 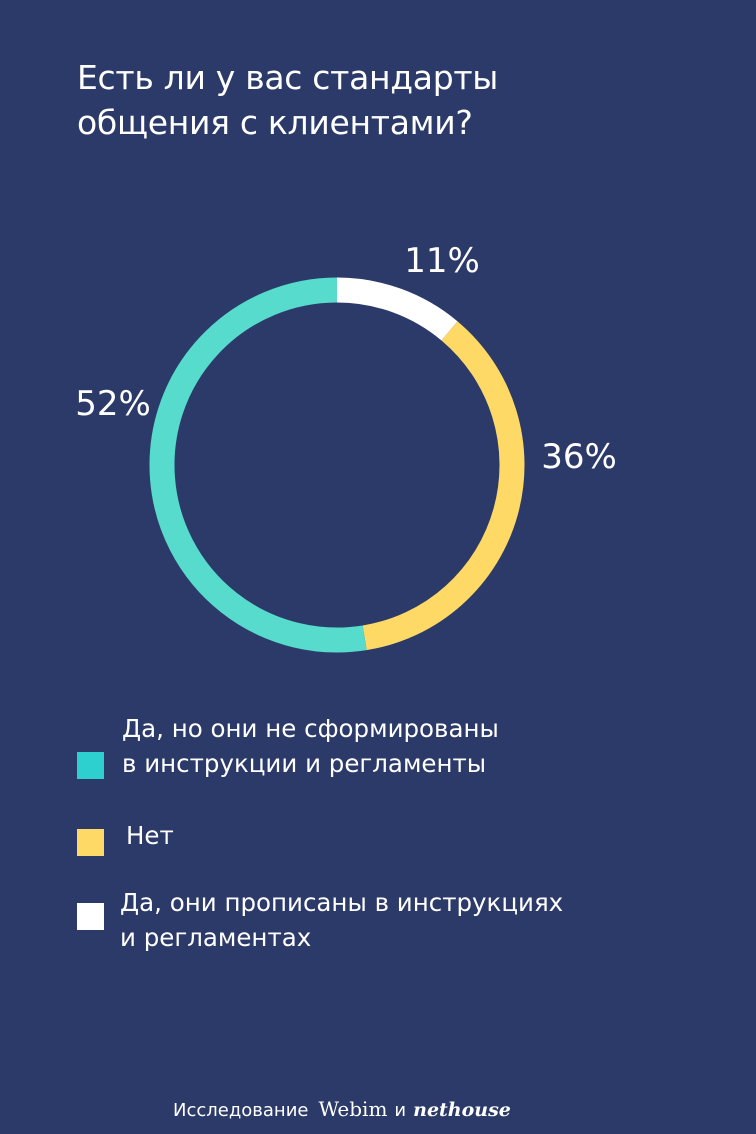 I want to click on legend-label-line: Нет, so click(x=150, y=835).